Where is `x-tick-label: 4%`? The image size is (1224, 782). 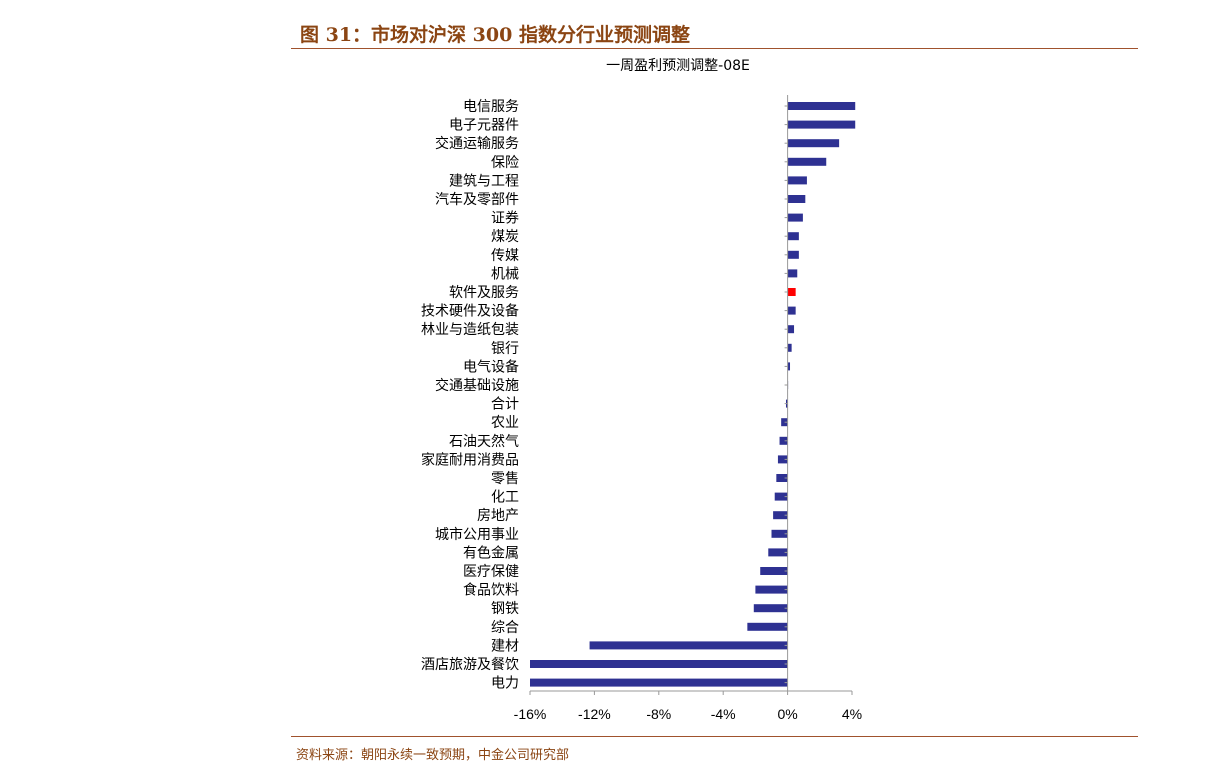
x-tick-label: 4% is located at coordinates (852, 714).